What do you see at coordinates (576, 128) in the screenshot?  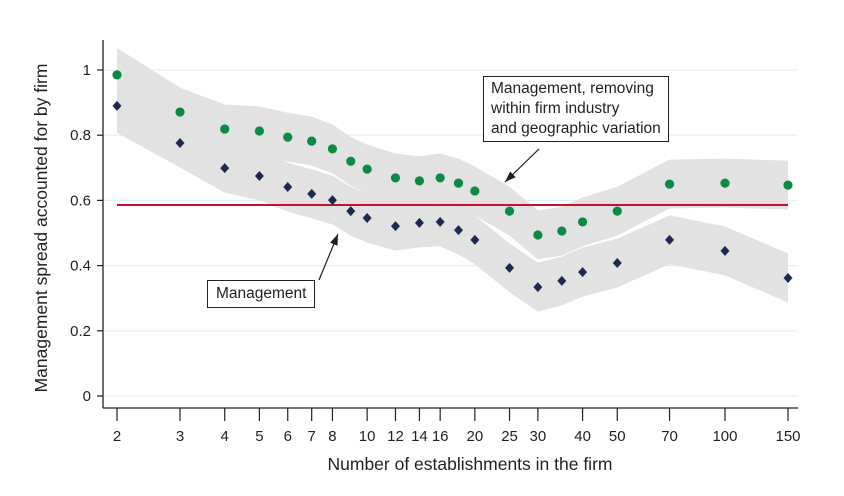 I see `annotation-line: and geographic variation` at bounding box center [576, 128].